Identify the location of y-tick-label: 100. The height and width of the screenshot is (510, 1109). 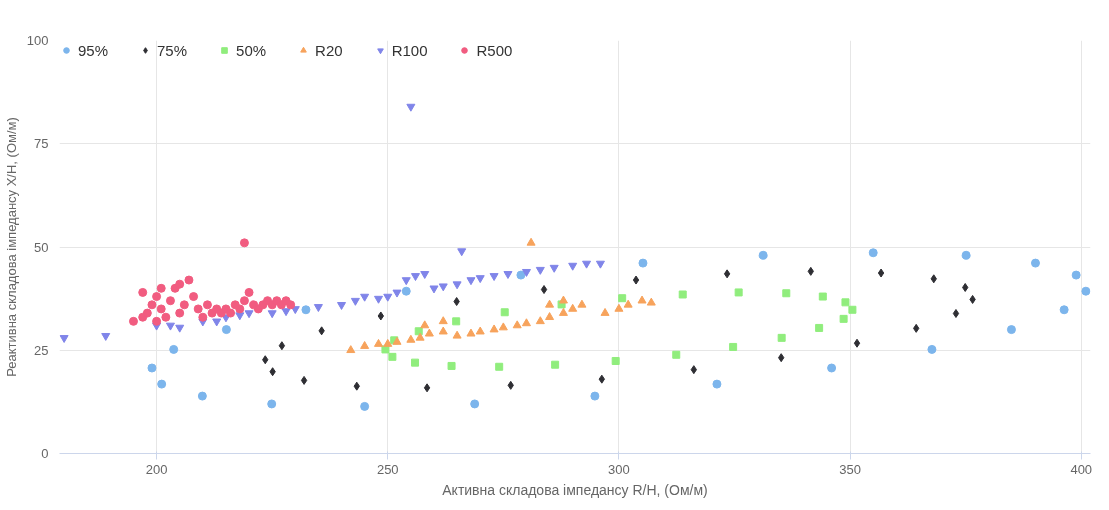
(37, 40).